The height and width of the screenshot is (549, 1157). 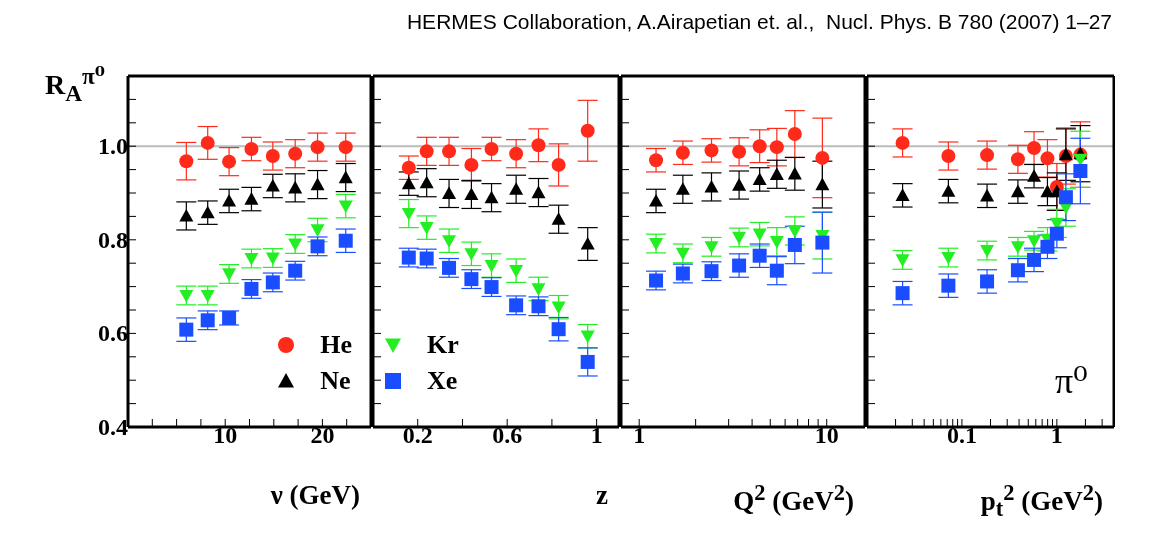 I want to click on x-axis-title: Q$^{2}$ (GeV$^{2}$), so click(x=793, y=498).